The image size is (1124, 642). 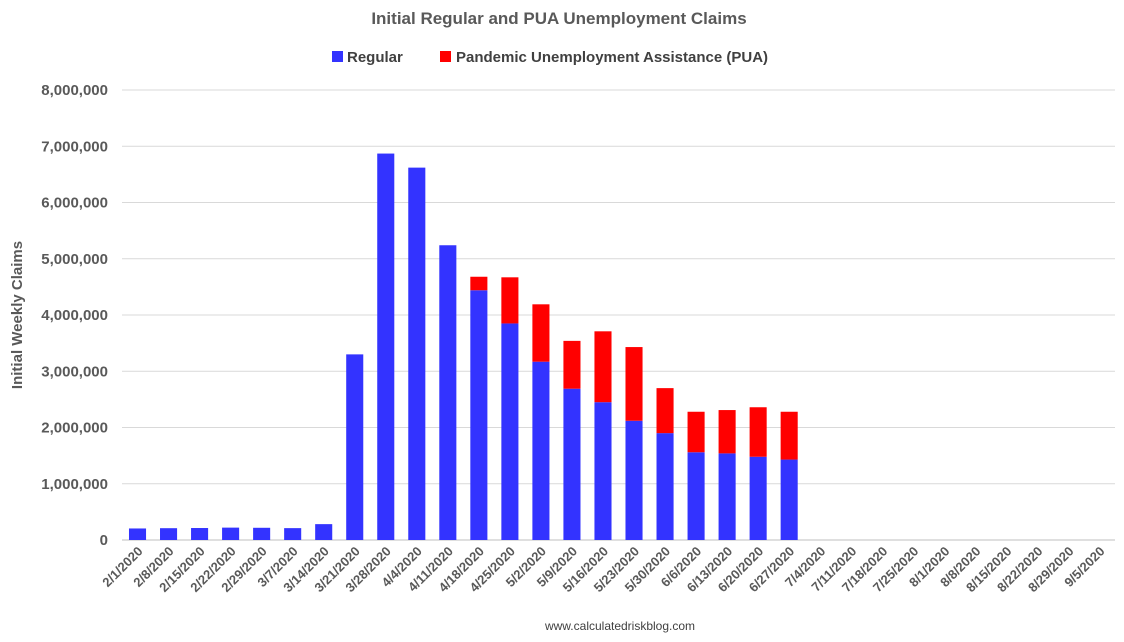 What do you see at coordinates (74, 484) in the screenshot?
I see `y-tick-label: 1,000,000` at bounding box center [74, 484].